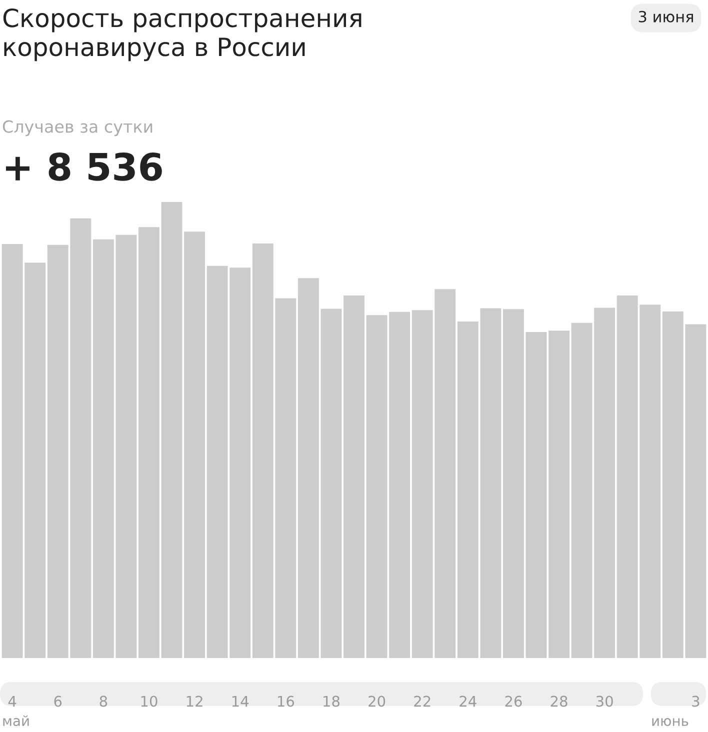 Image resolution: width=708 pixels, height=732 pixels. Describe the element at coordinates (670, 722) in the screenshot. I see `text: июнь` at that location.